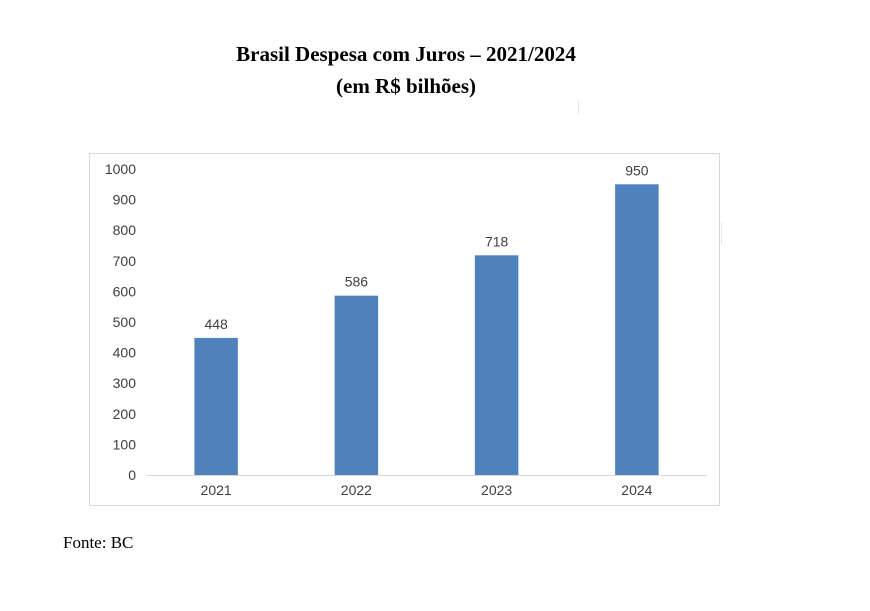 The height and width of the screenshot is (611, 870). What do you see at coordinates (120, 169) in the screenshot?
I see `y-tick-label: 1000` at bounding box center [120, 169].